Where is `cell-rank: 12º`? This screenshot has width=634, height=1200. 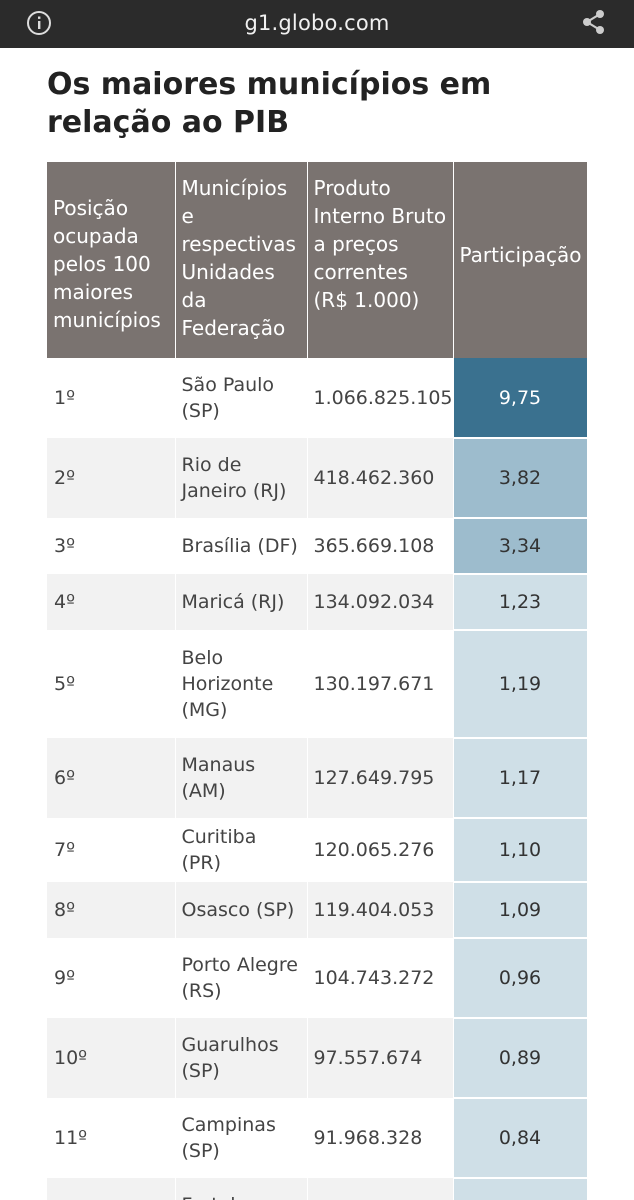 cell-rank: 12º is located at coordinates (111, 1189).